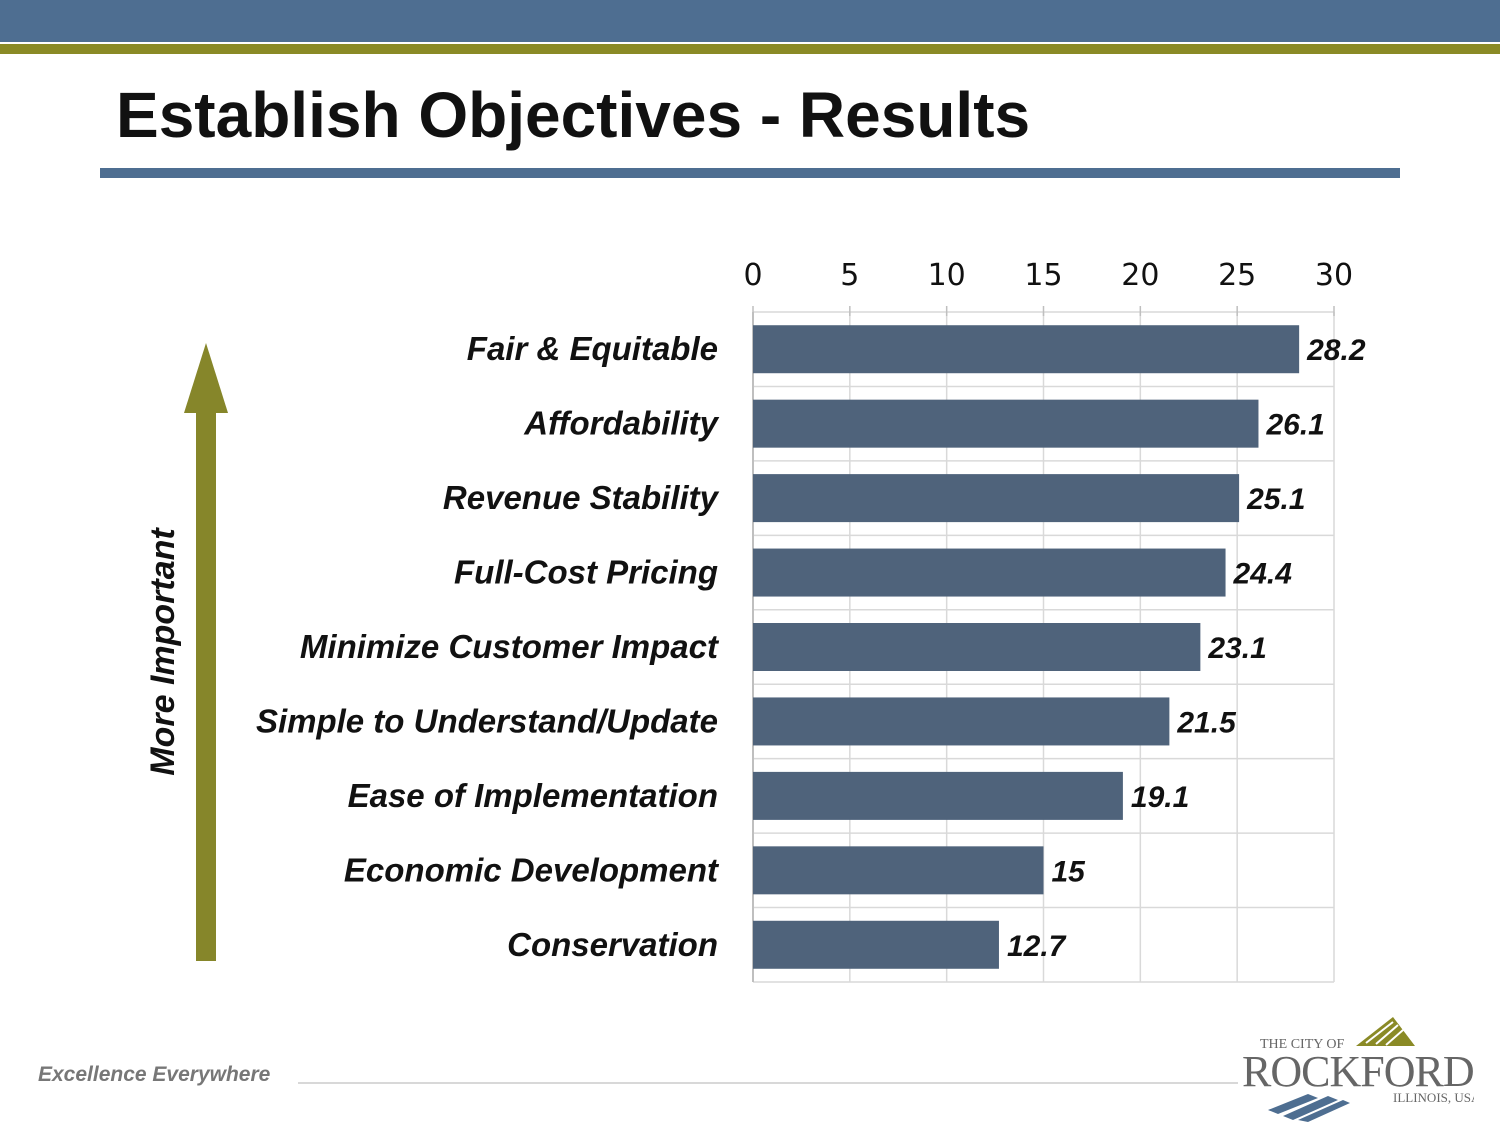 The image size is (1500, 1125). I want to click on value-label: 23.1, so click(1236, 648).